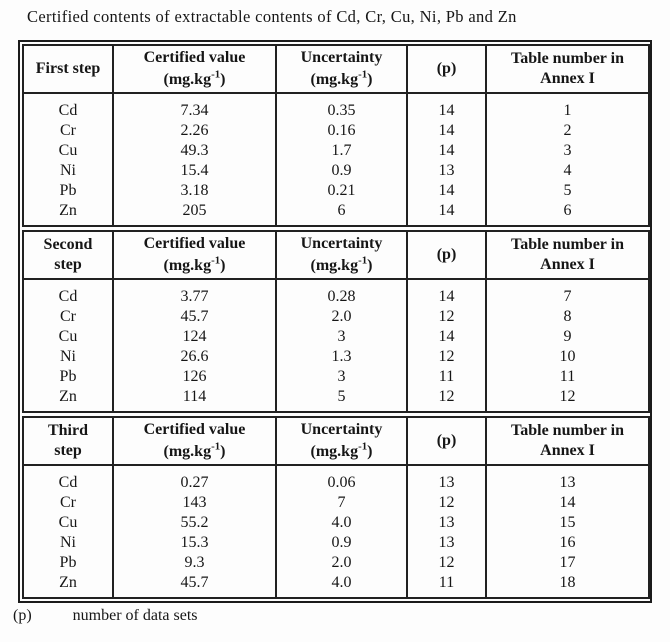 Image resolution: width=670 pixels, height=642 pixels. I want to click on cell-table-number: 8, so click(567, 317).